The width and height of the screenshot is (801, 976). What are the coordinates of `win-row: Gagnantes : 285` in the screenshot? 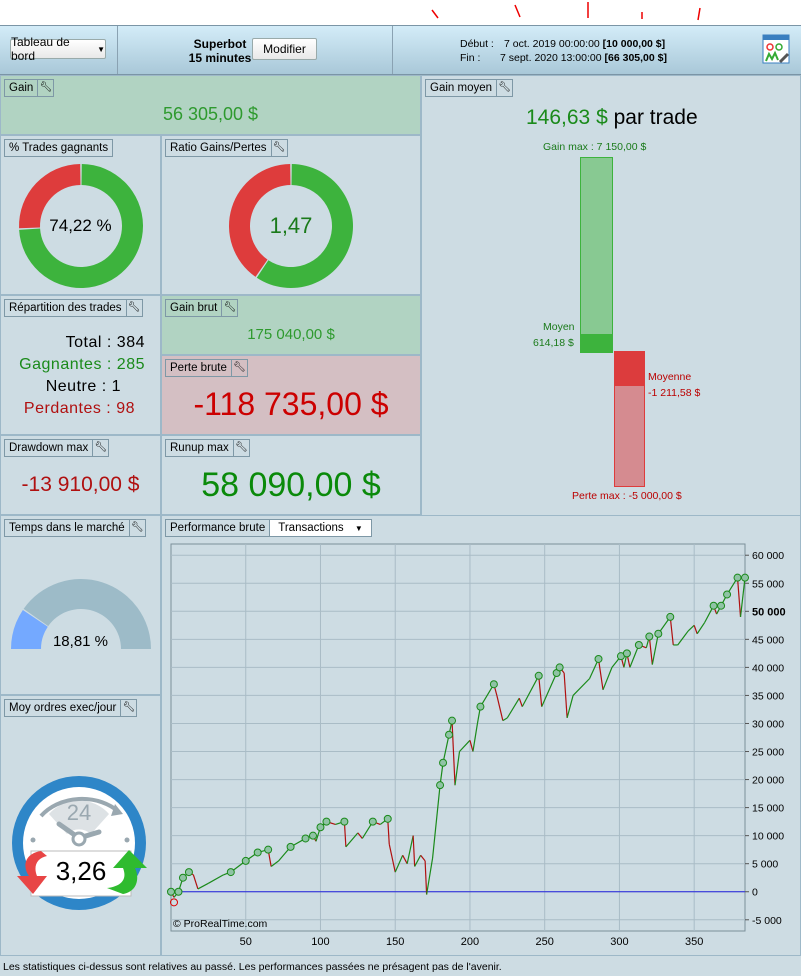 It's located at (82, 364).